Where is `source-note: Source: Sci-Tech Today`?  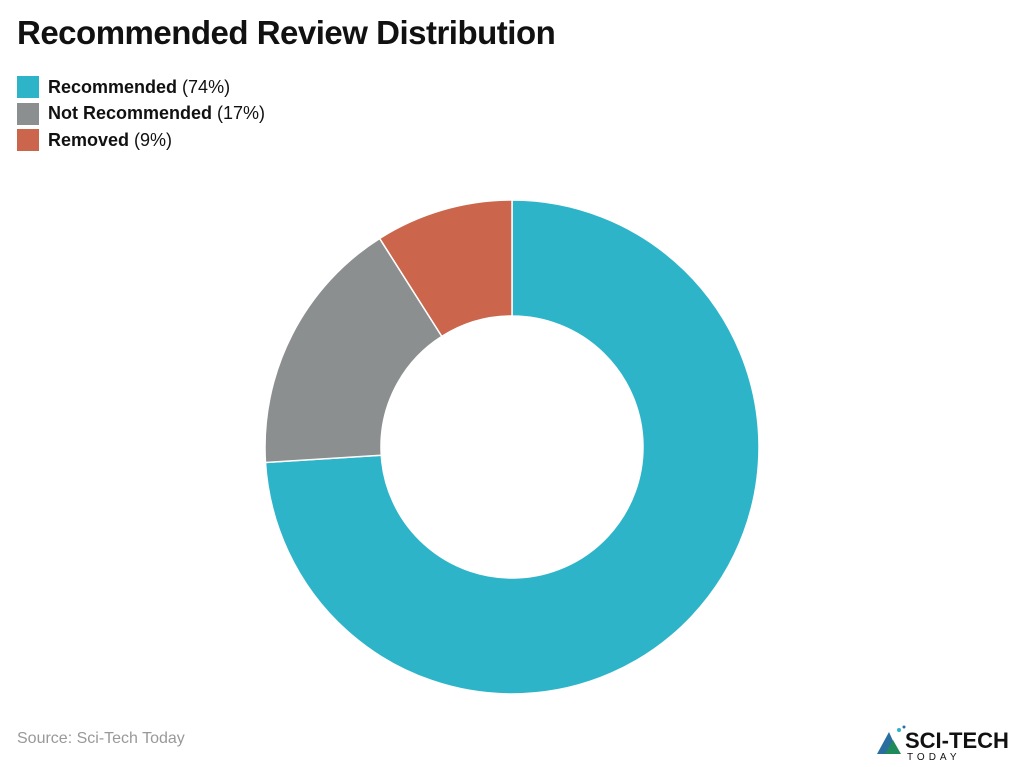
source-note: Source: Sci-Tech Today is located at coordinates (101, 738).